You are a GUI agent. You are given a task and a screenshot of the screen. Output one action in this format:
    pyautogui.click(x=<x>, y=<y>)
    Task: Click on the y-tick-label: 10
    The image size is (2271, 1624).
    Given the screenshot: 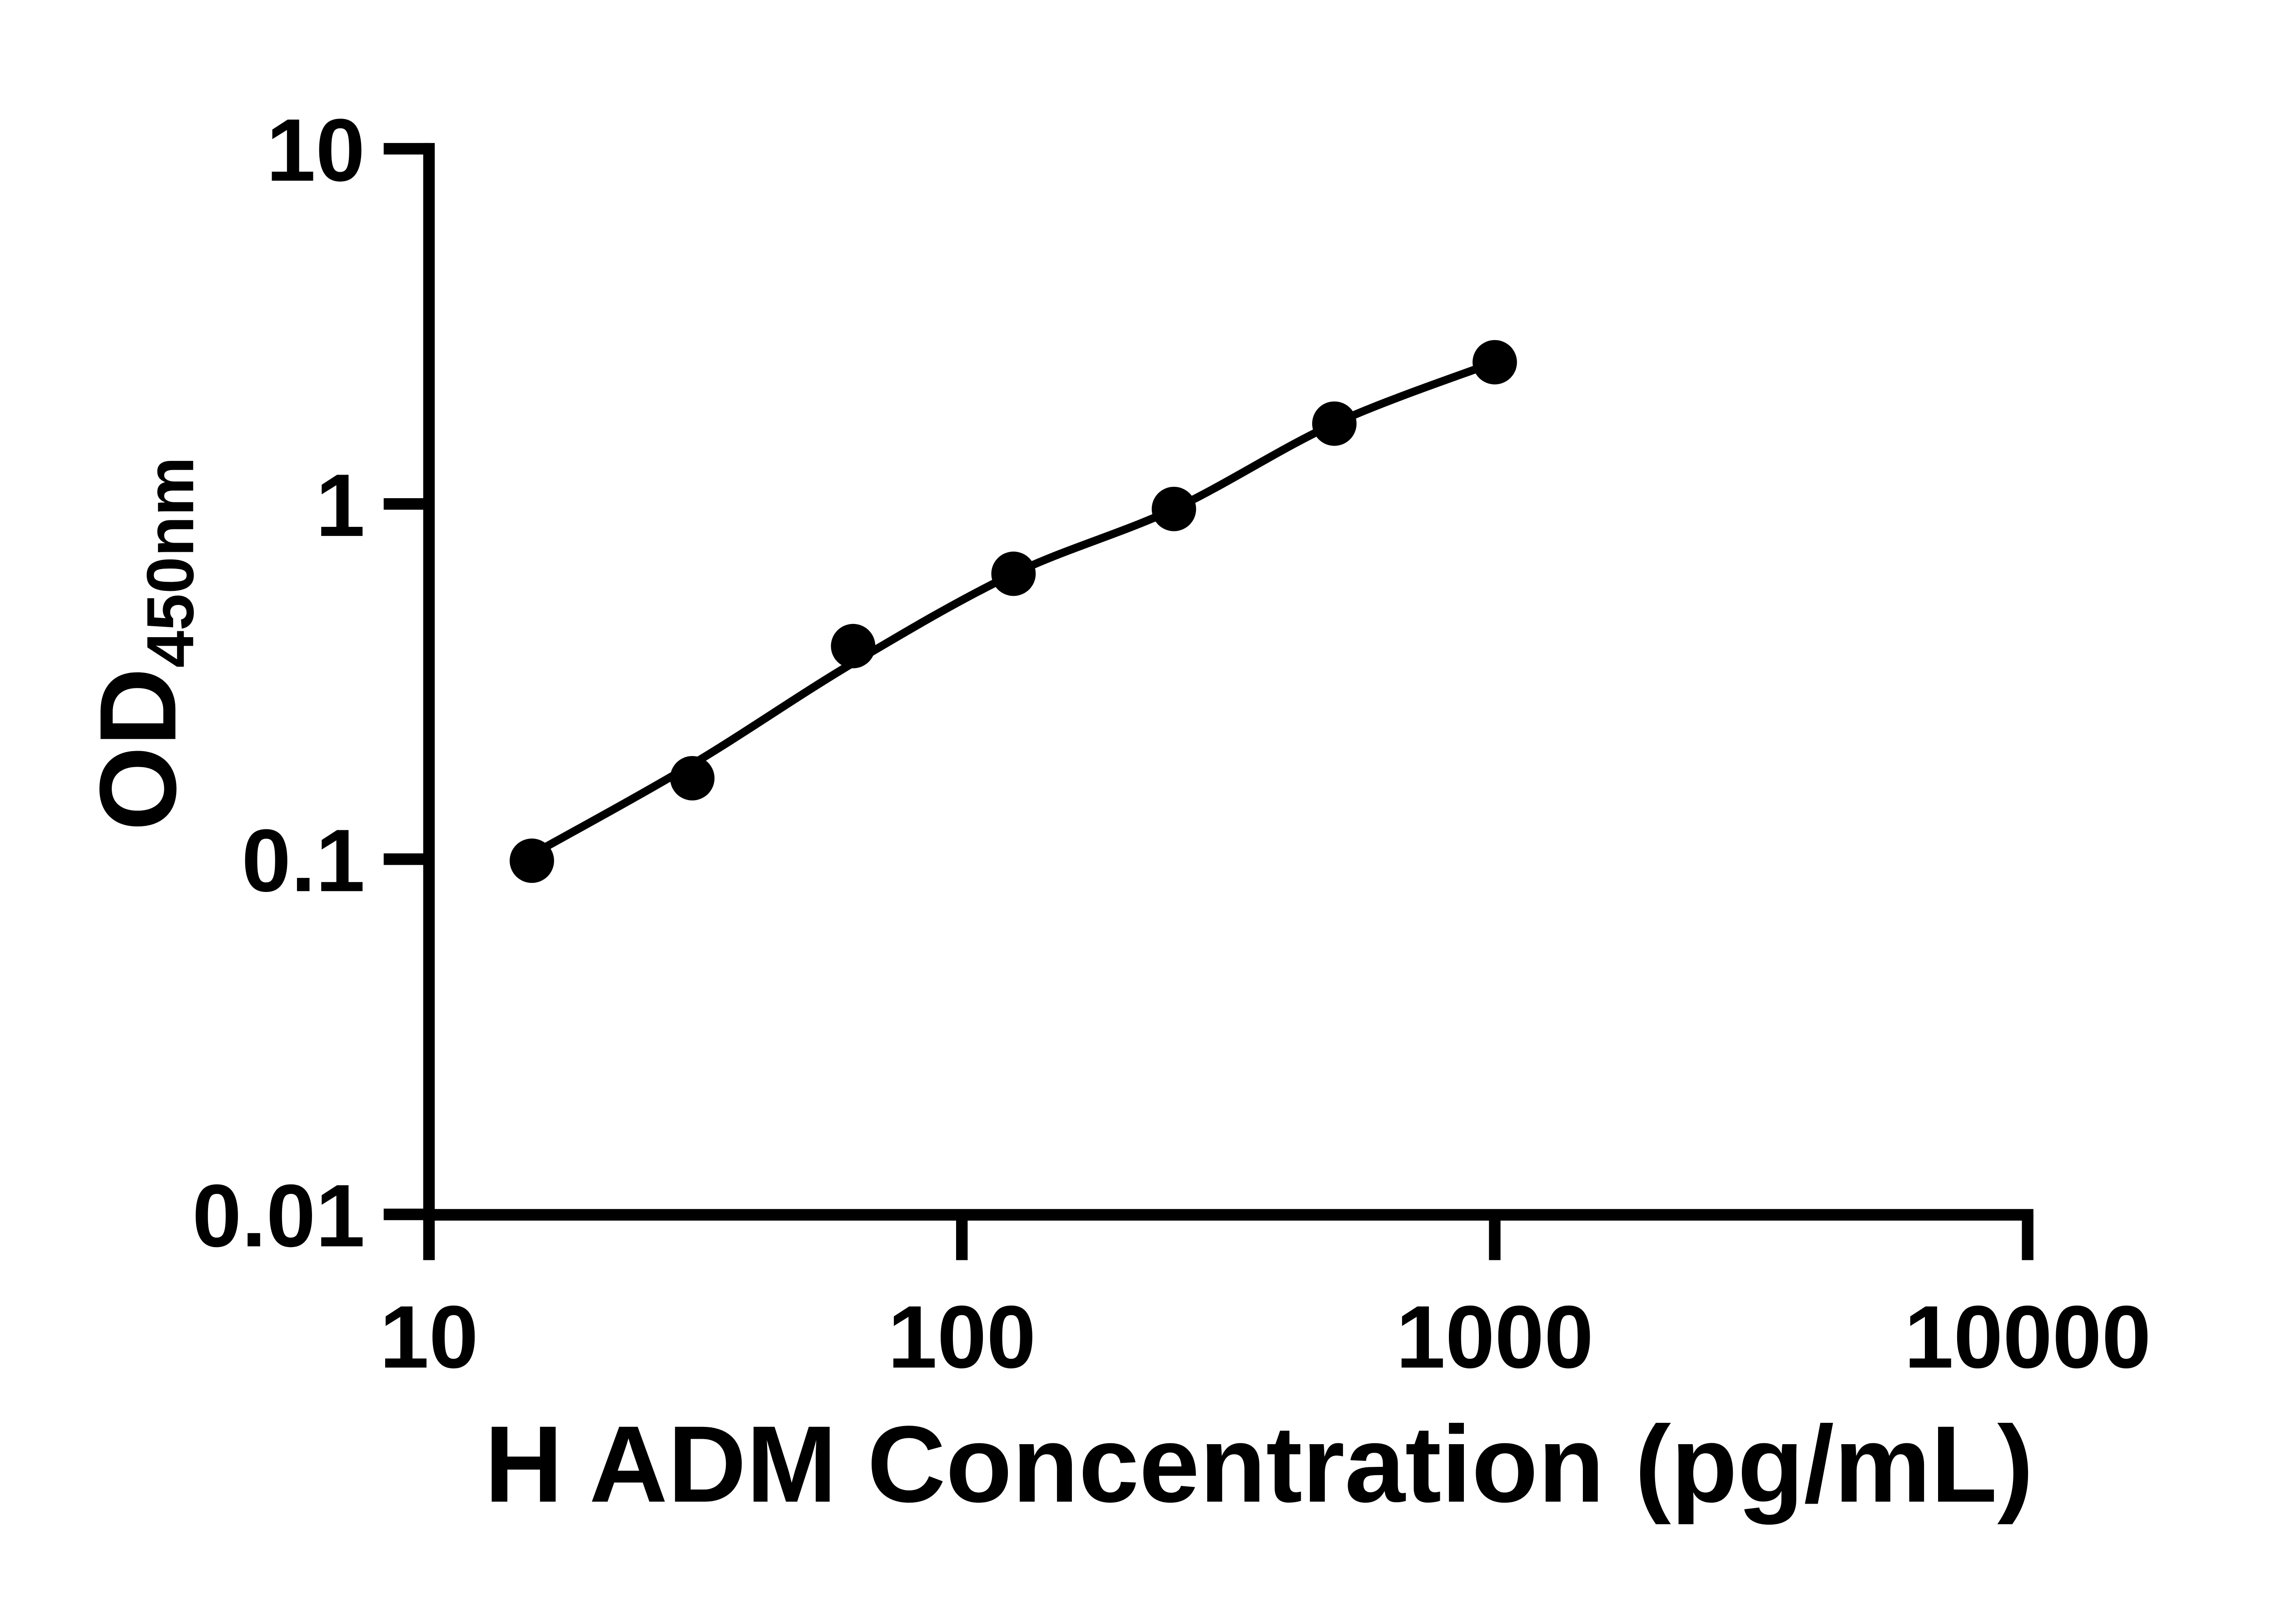 What is the action you would take?
    pyautogui.click(x=315, y=150)
    